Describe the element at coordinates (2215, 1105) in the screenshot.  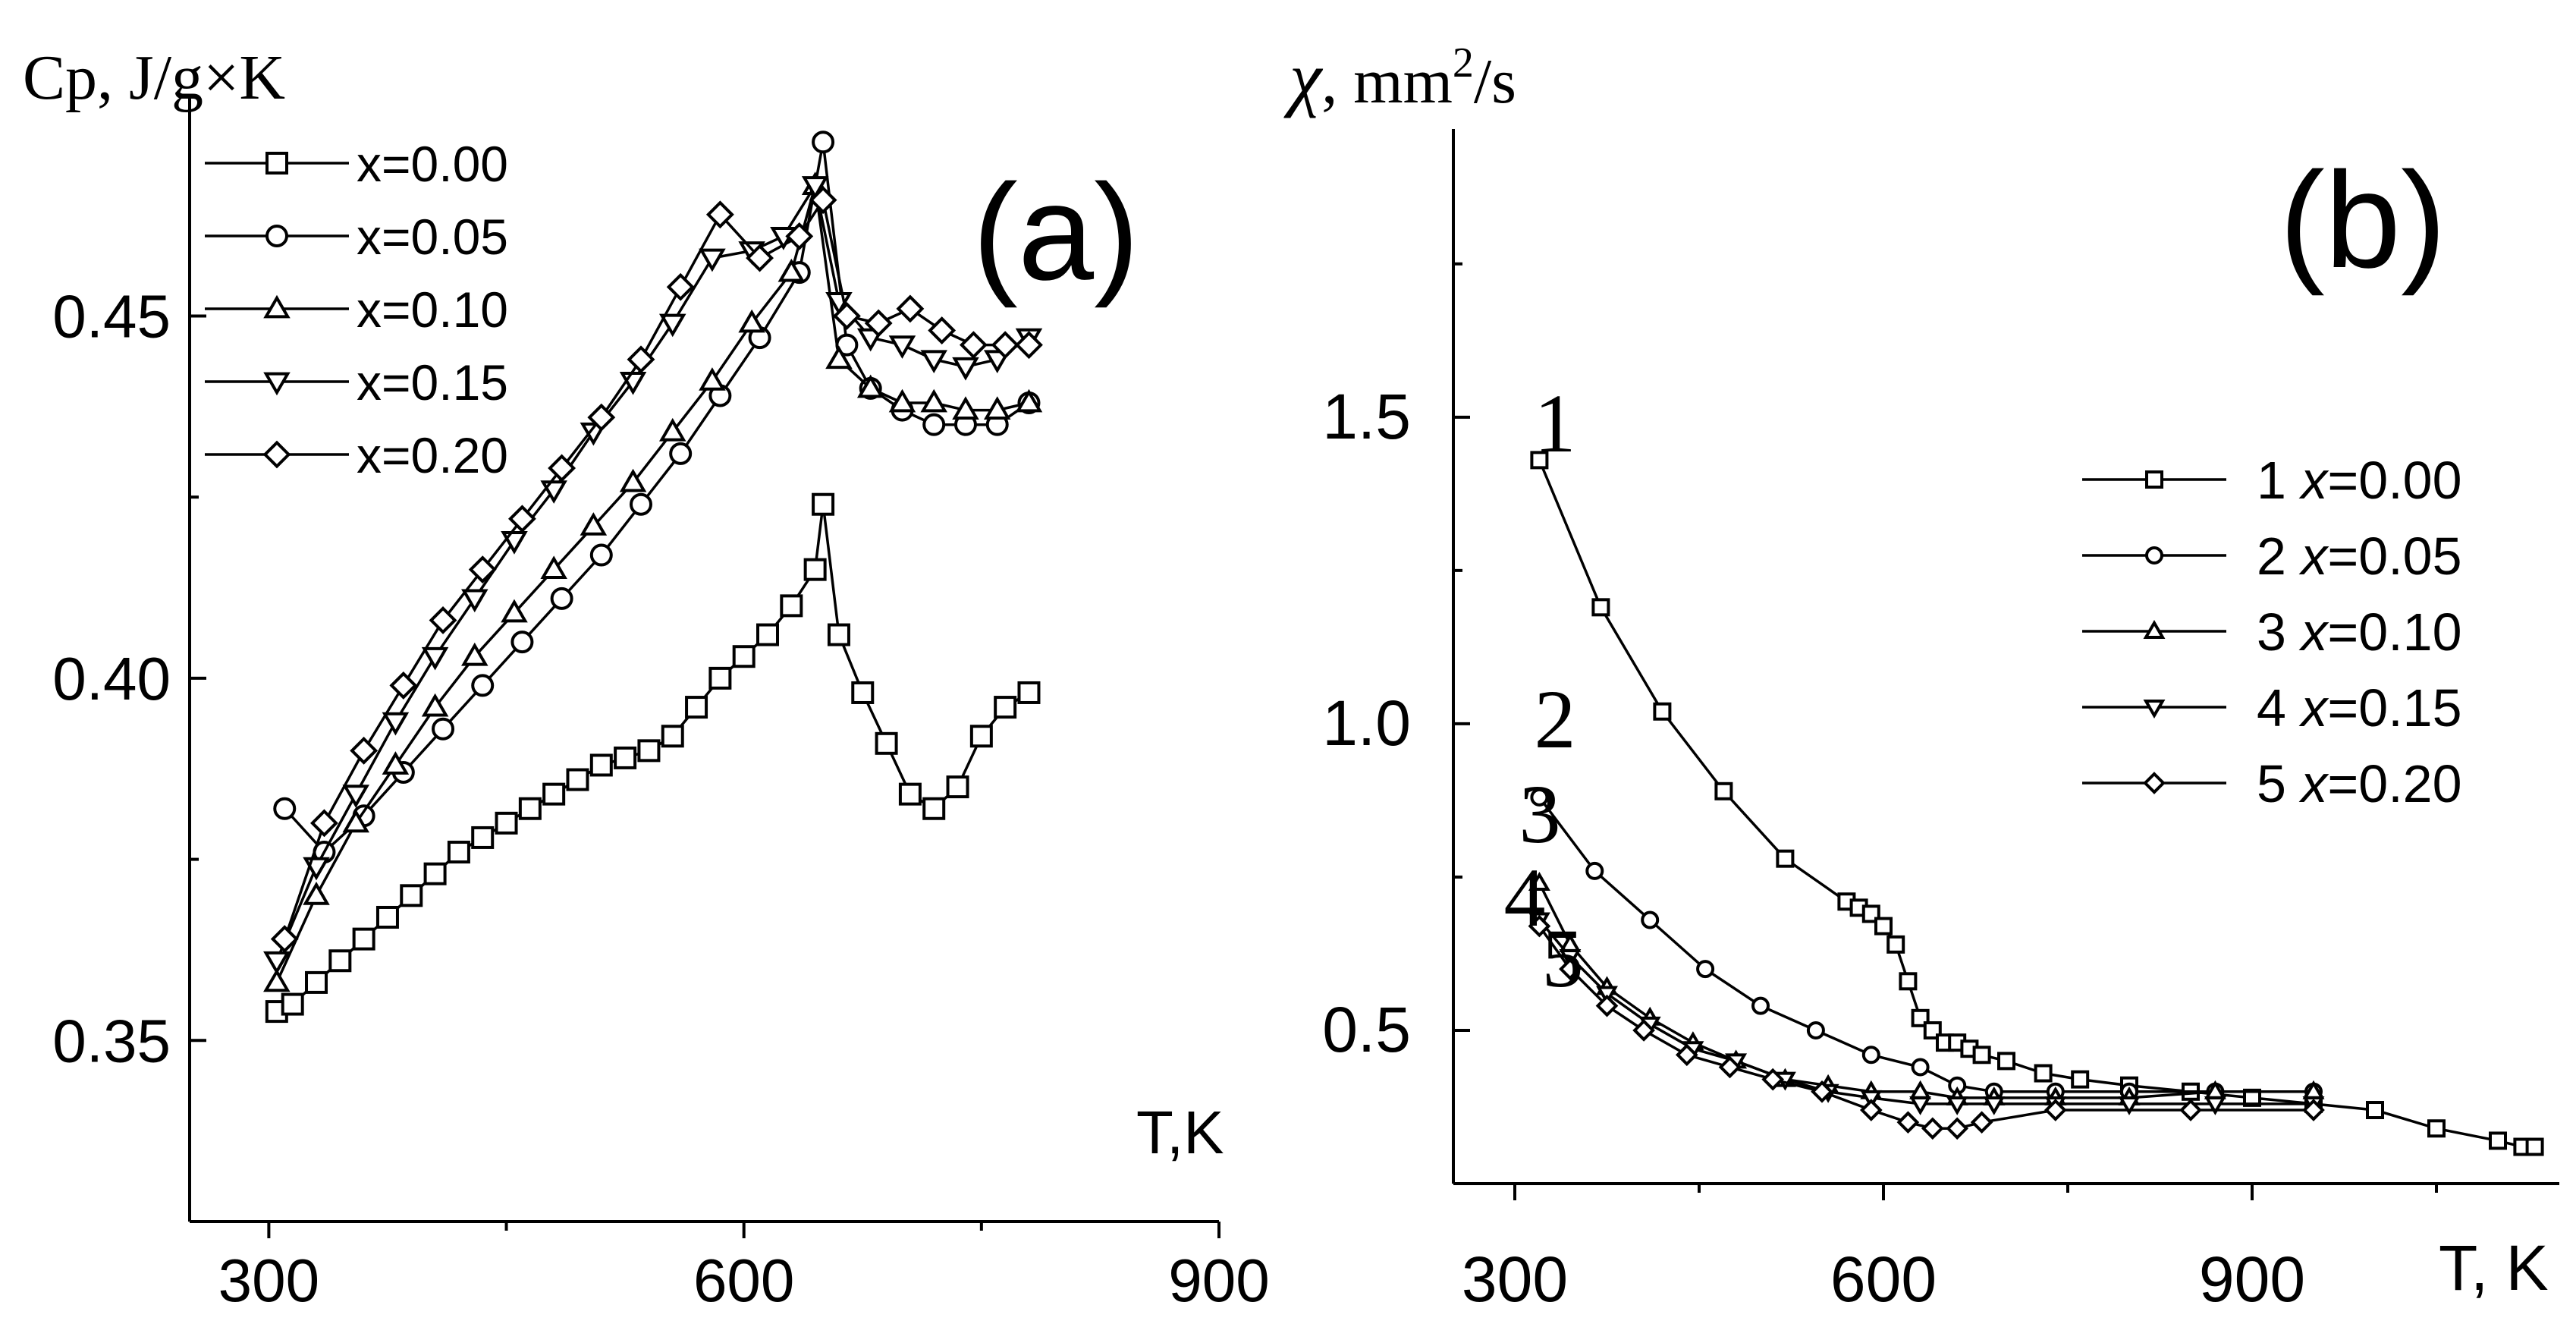
I see `panel-b-series-4-point` at that location.